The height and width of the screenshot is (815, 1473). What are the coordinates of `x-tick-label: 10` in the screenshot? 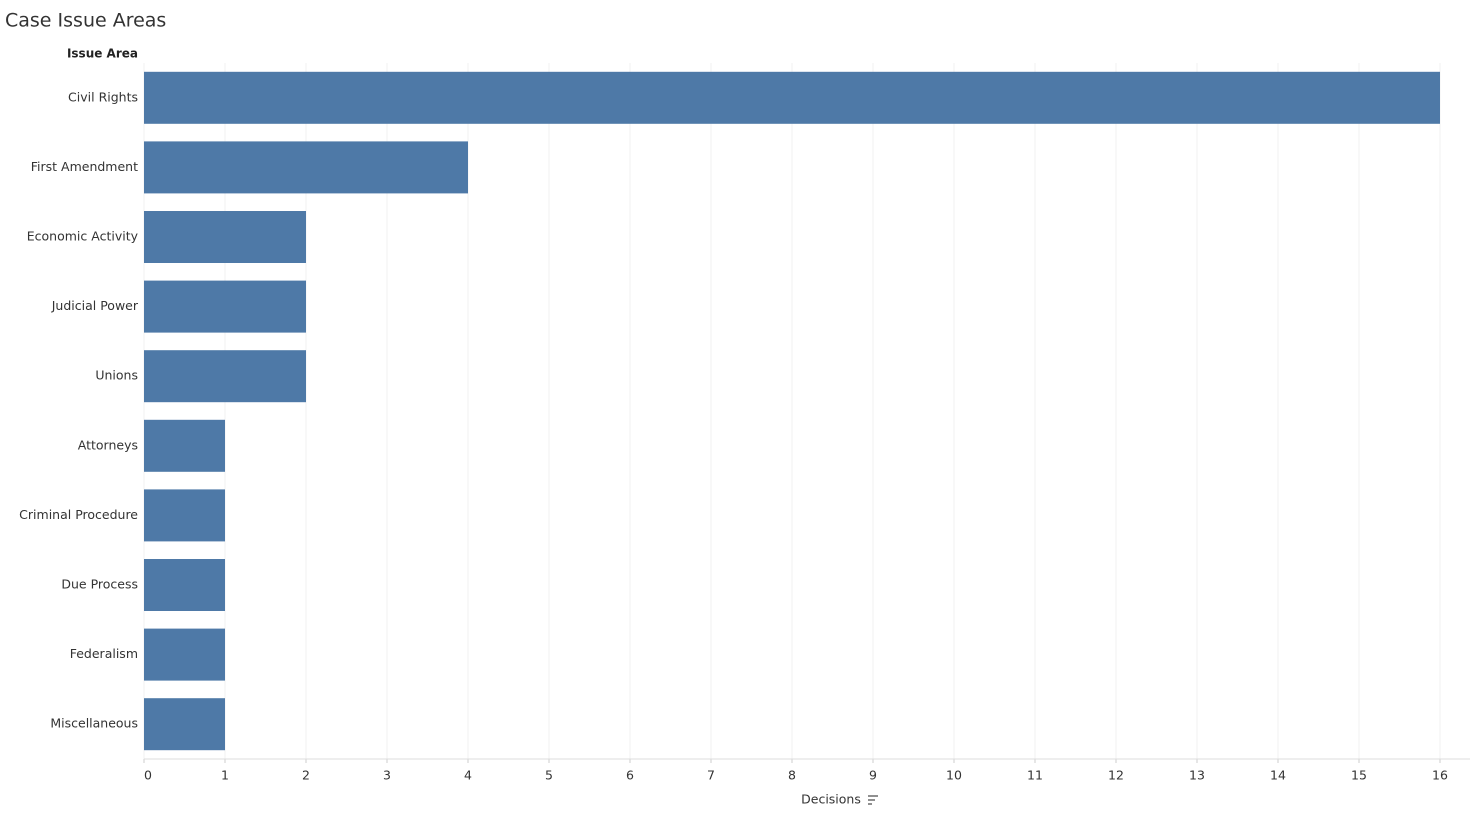 It's located at (954, 775).